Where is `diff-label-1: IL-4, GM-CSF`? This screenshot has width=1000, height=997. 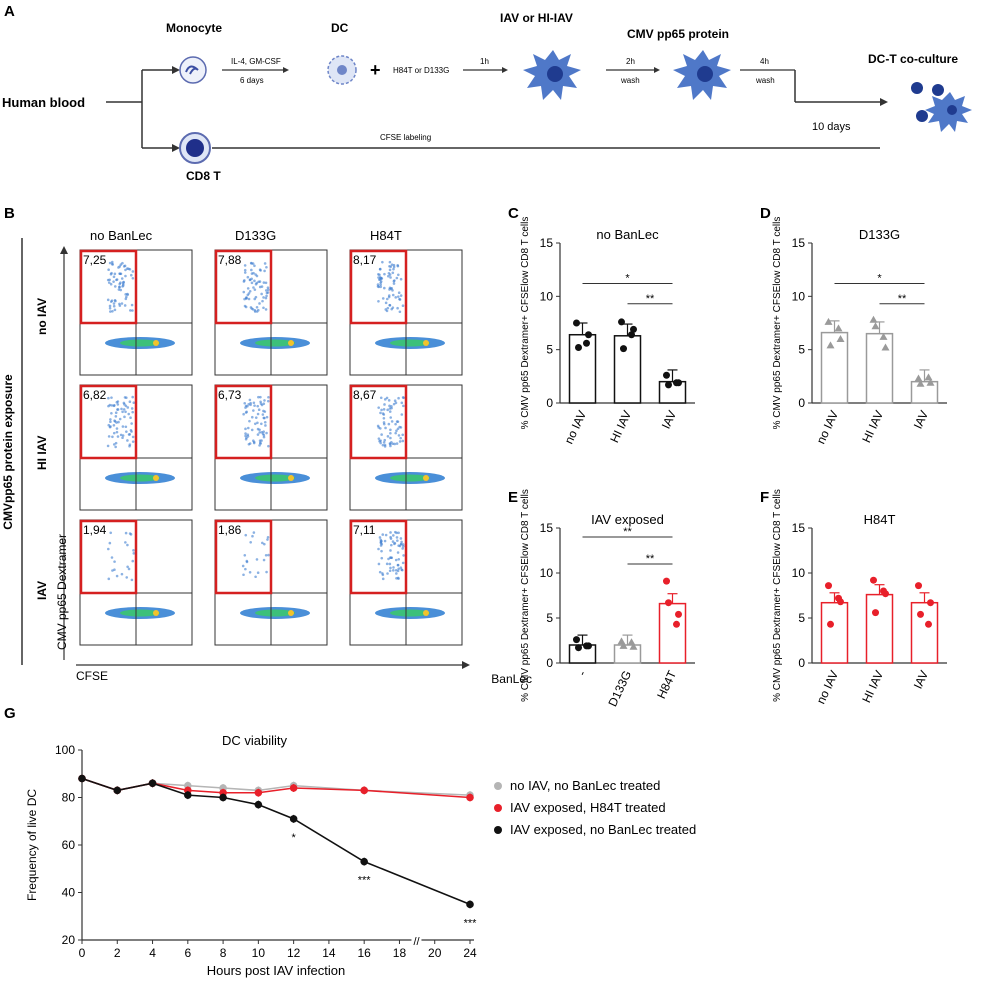 diff-label-1: IL-4, GM-CSF is located at coordinates (256, 61).